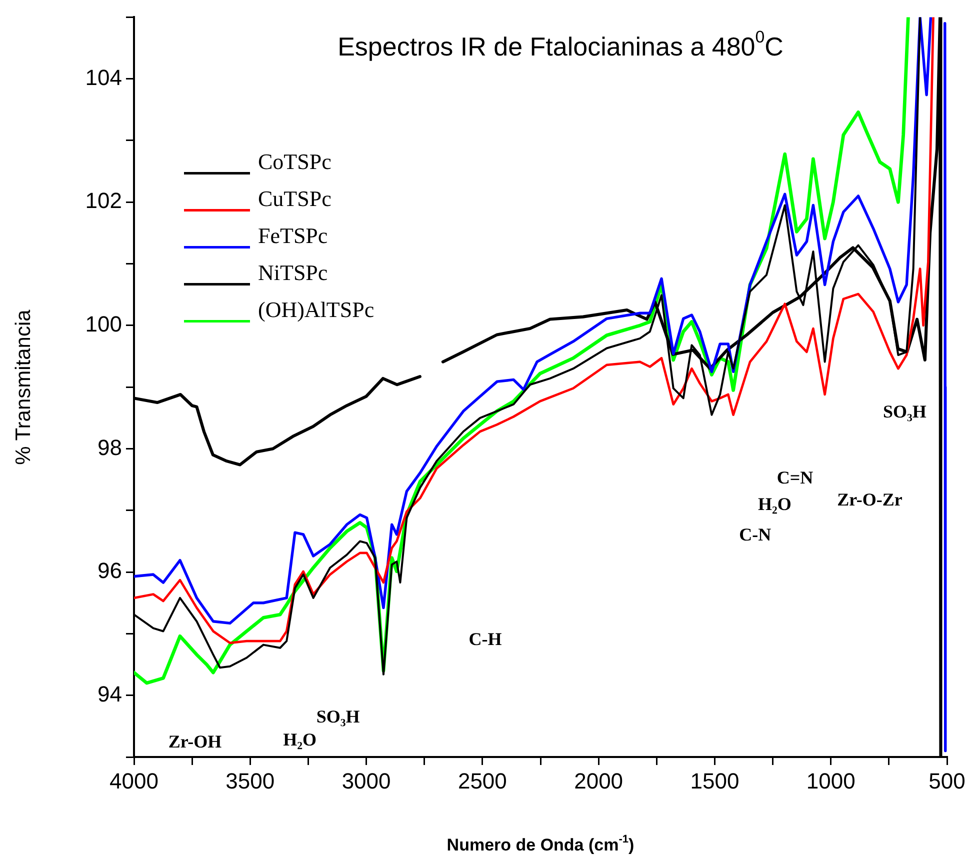 This screenshot has height=865, width=973. I want to click on y-tick-label: 96, so click(110, 571).